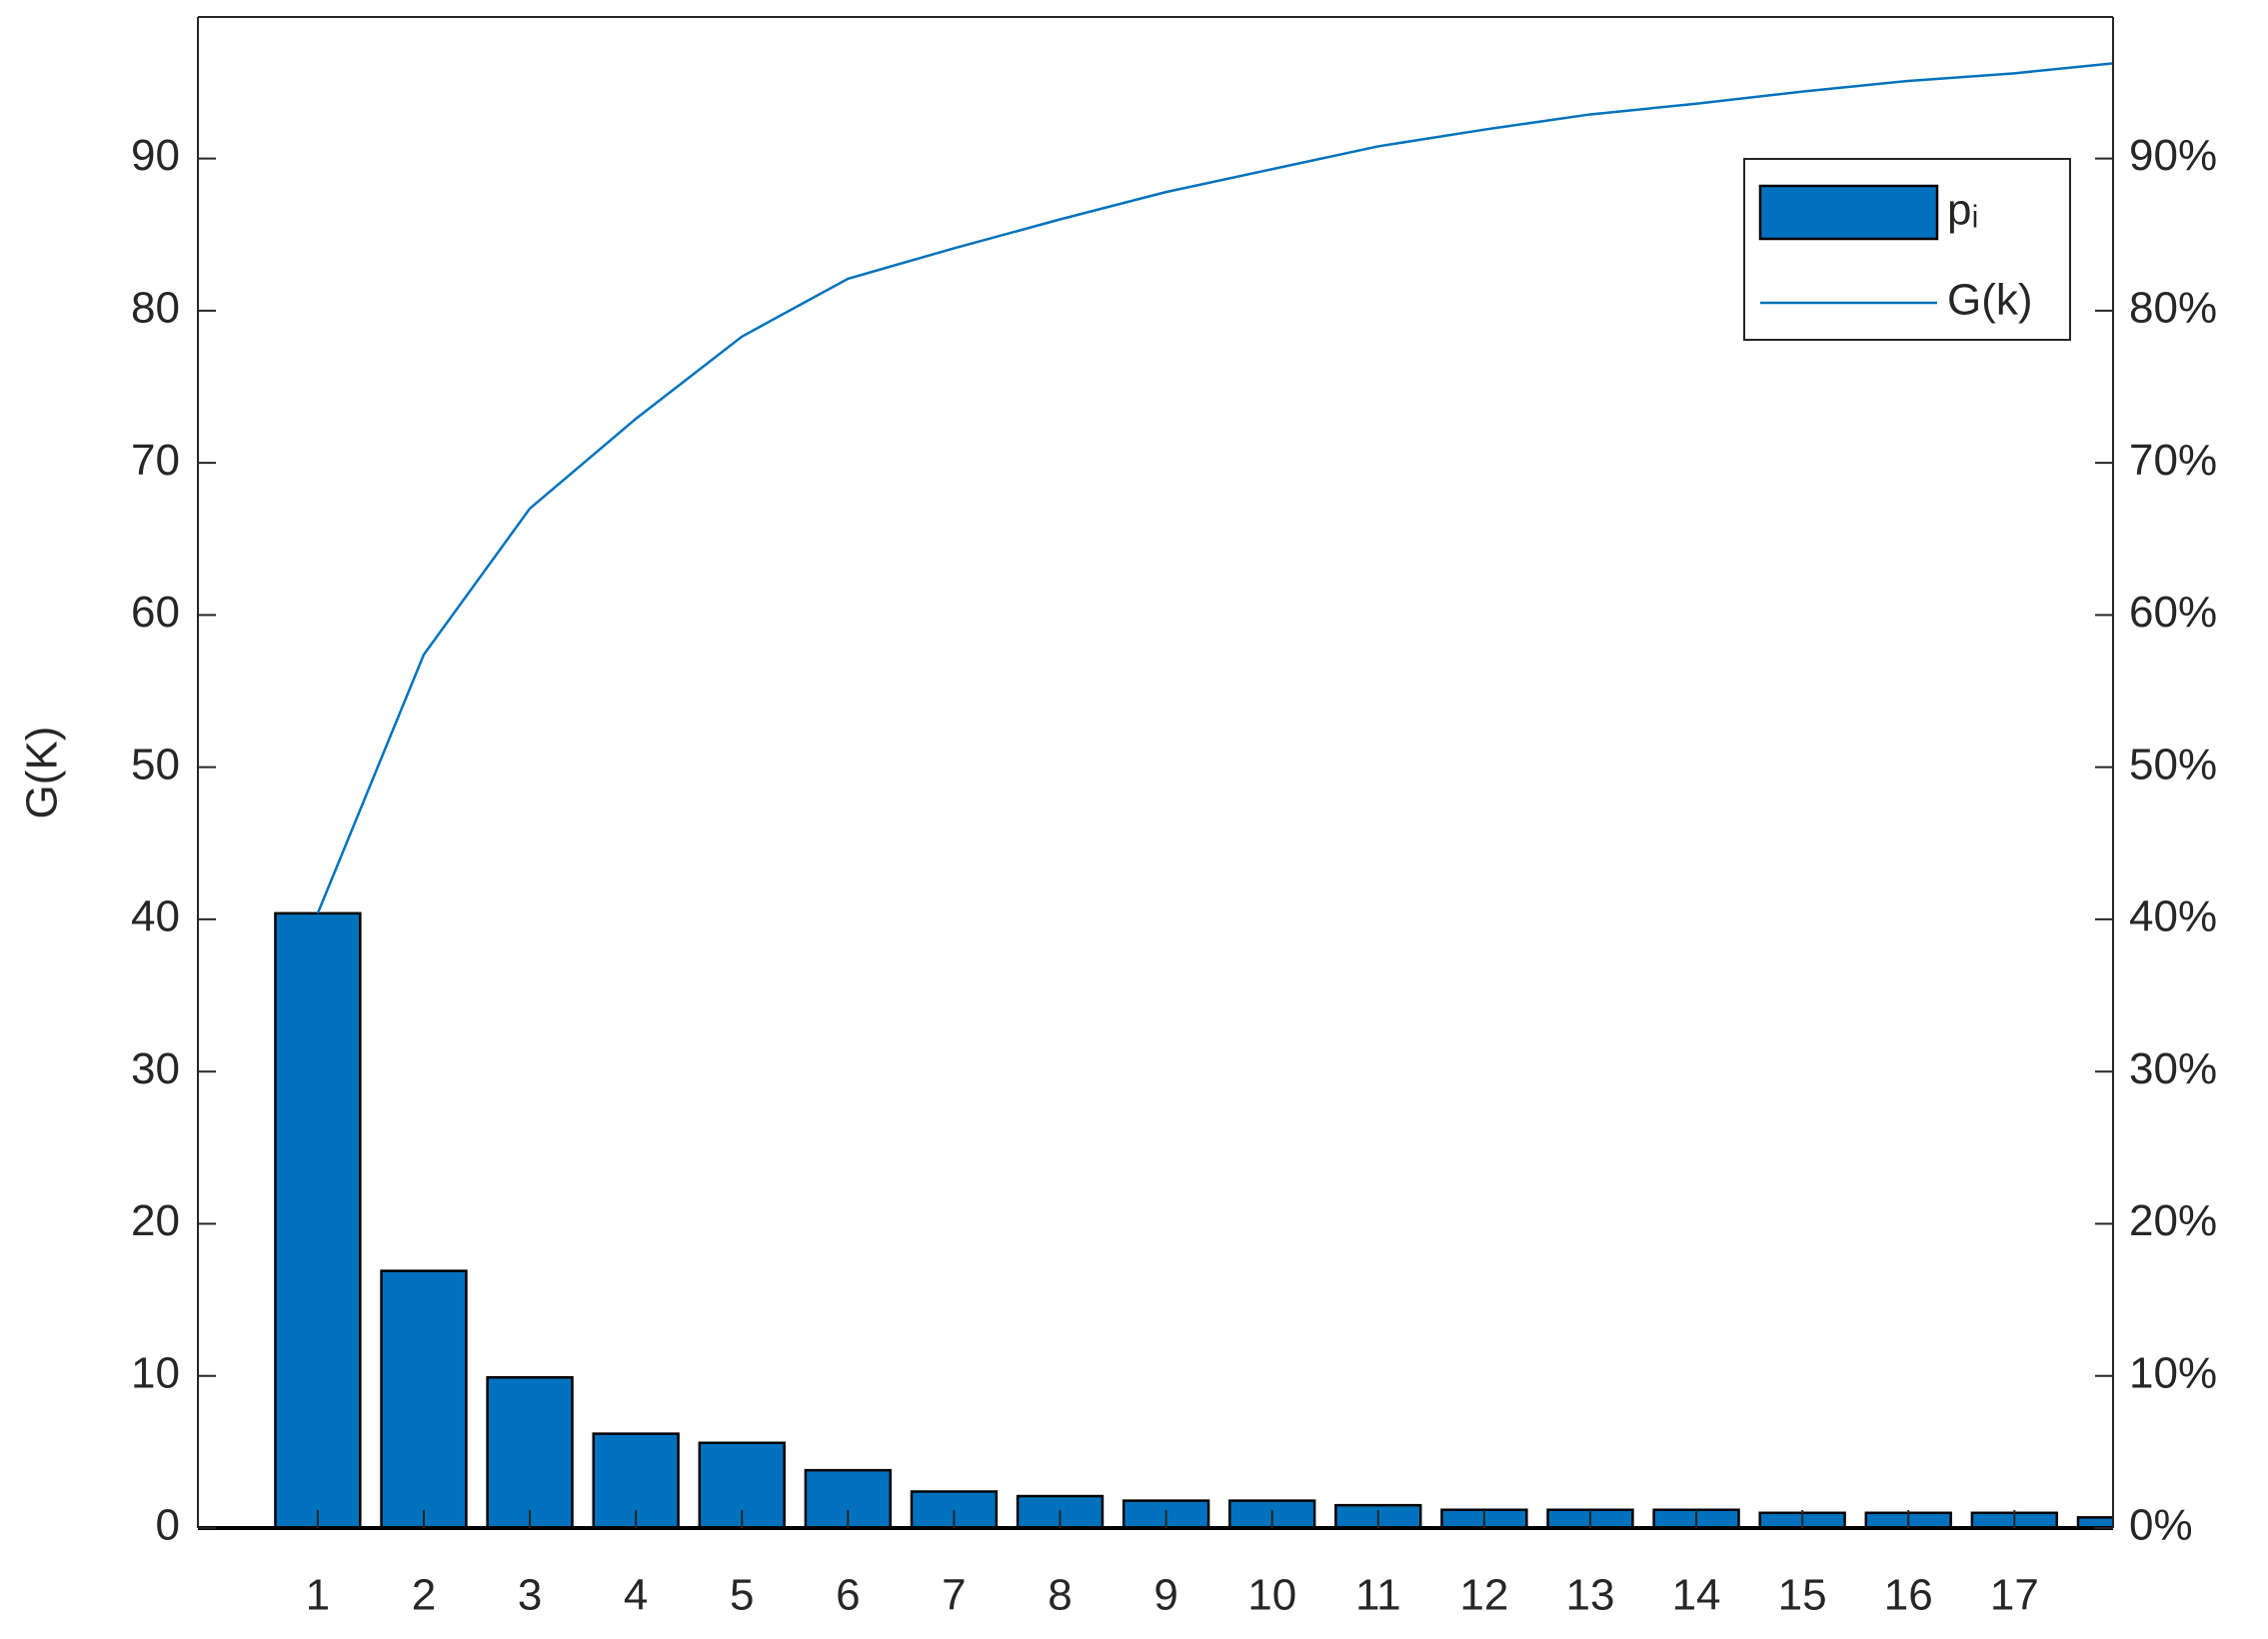  What do you see at coordinates (424, 1595) in the screenshot?
I see `x-tick-label: 2` at bounding box center [424, 1595].